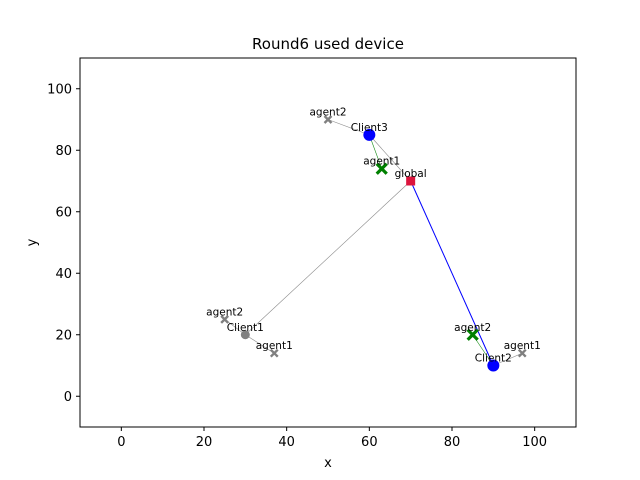 Image resolution: width=640 pixels, height=480 pixels. Describe the element at coordinates (328, 463) in the screenshot. I see `x-axis-label: x` at that location.